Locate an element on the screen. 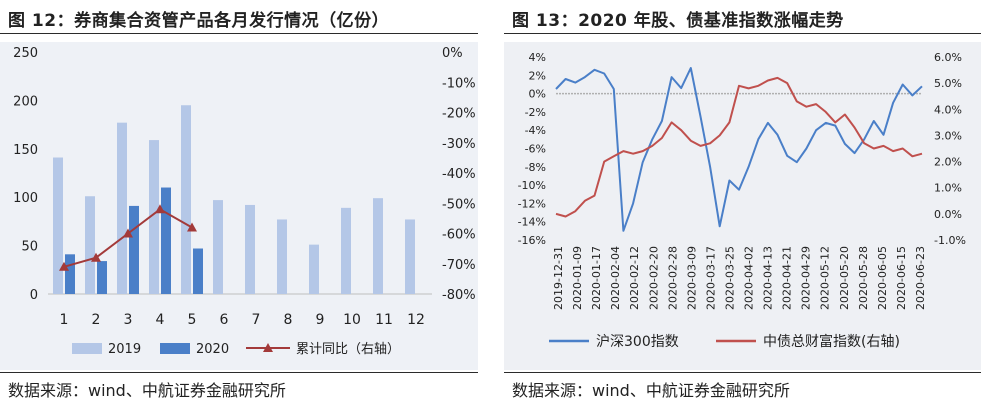 This screenshot has width=981, height=405. right-y-tick-label: -70% is located at coordinates (459, 265).